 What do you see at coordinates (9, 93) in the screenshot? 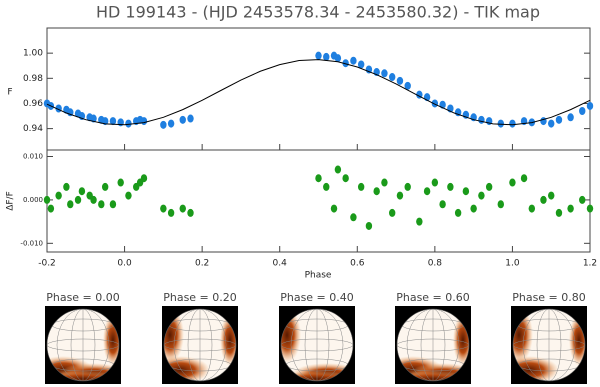
I see `y-axis-label: F` at bounding box center [9, 93].